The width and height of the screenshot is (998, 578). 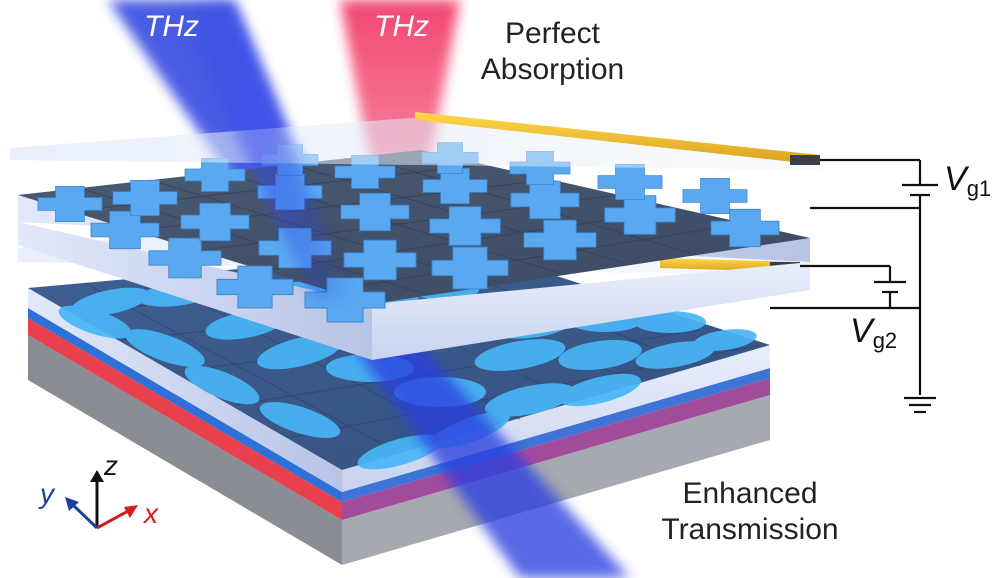 I want to click on enhanced-transmission-line1: Enhanced, so click(x=750, y=493).